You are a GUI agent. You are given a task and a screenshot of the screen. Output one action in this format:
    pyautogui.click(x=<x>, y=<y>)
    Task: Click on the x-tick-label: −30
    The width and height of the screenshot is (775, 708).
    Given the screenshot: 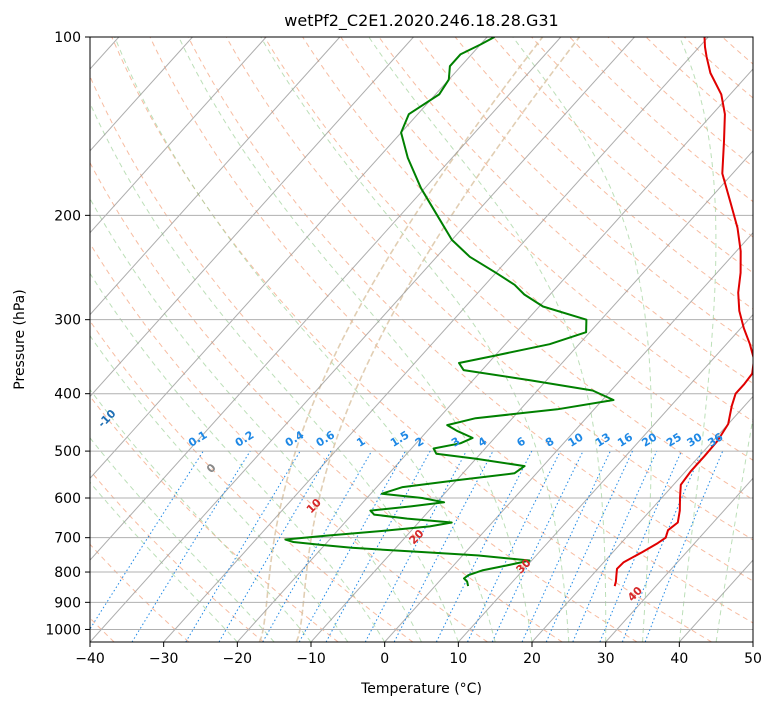 What is the action you would take?
    pyautogui.click(x=164, y=659)
    